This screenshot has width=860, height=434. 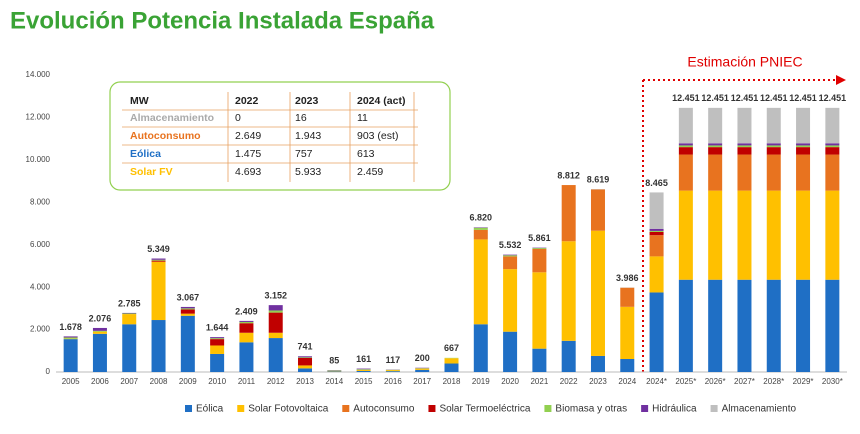 I want to click on table-cell: 2.459, so click(x=370, y=172).